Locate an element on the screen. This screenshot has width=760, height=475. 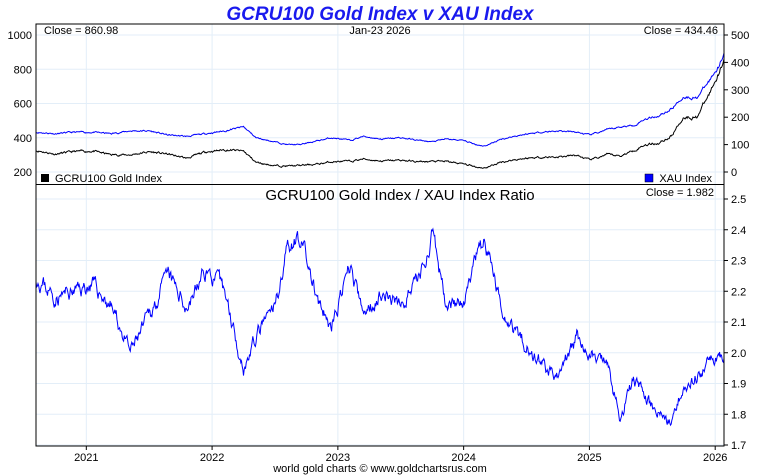
left-y-tick-label: 200 is located at coordinates (23, 173).